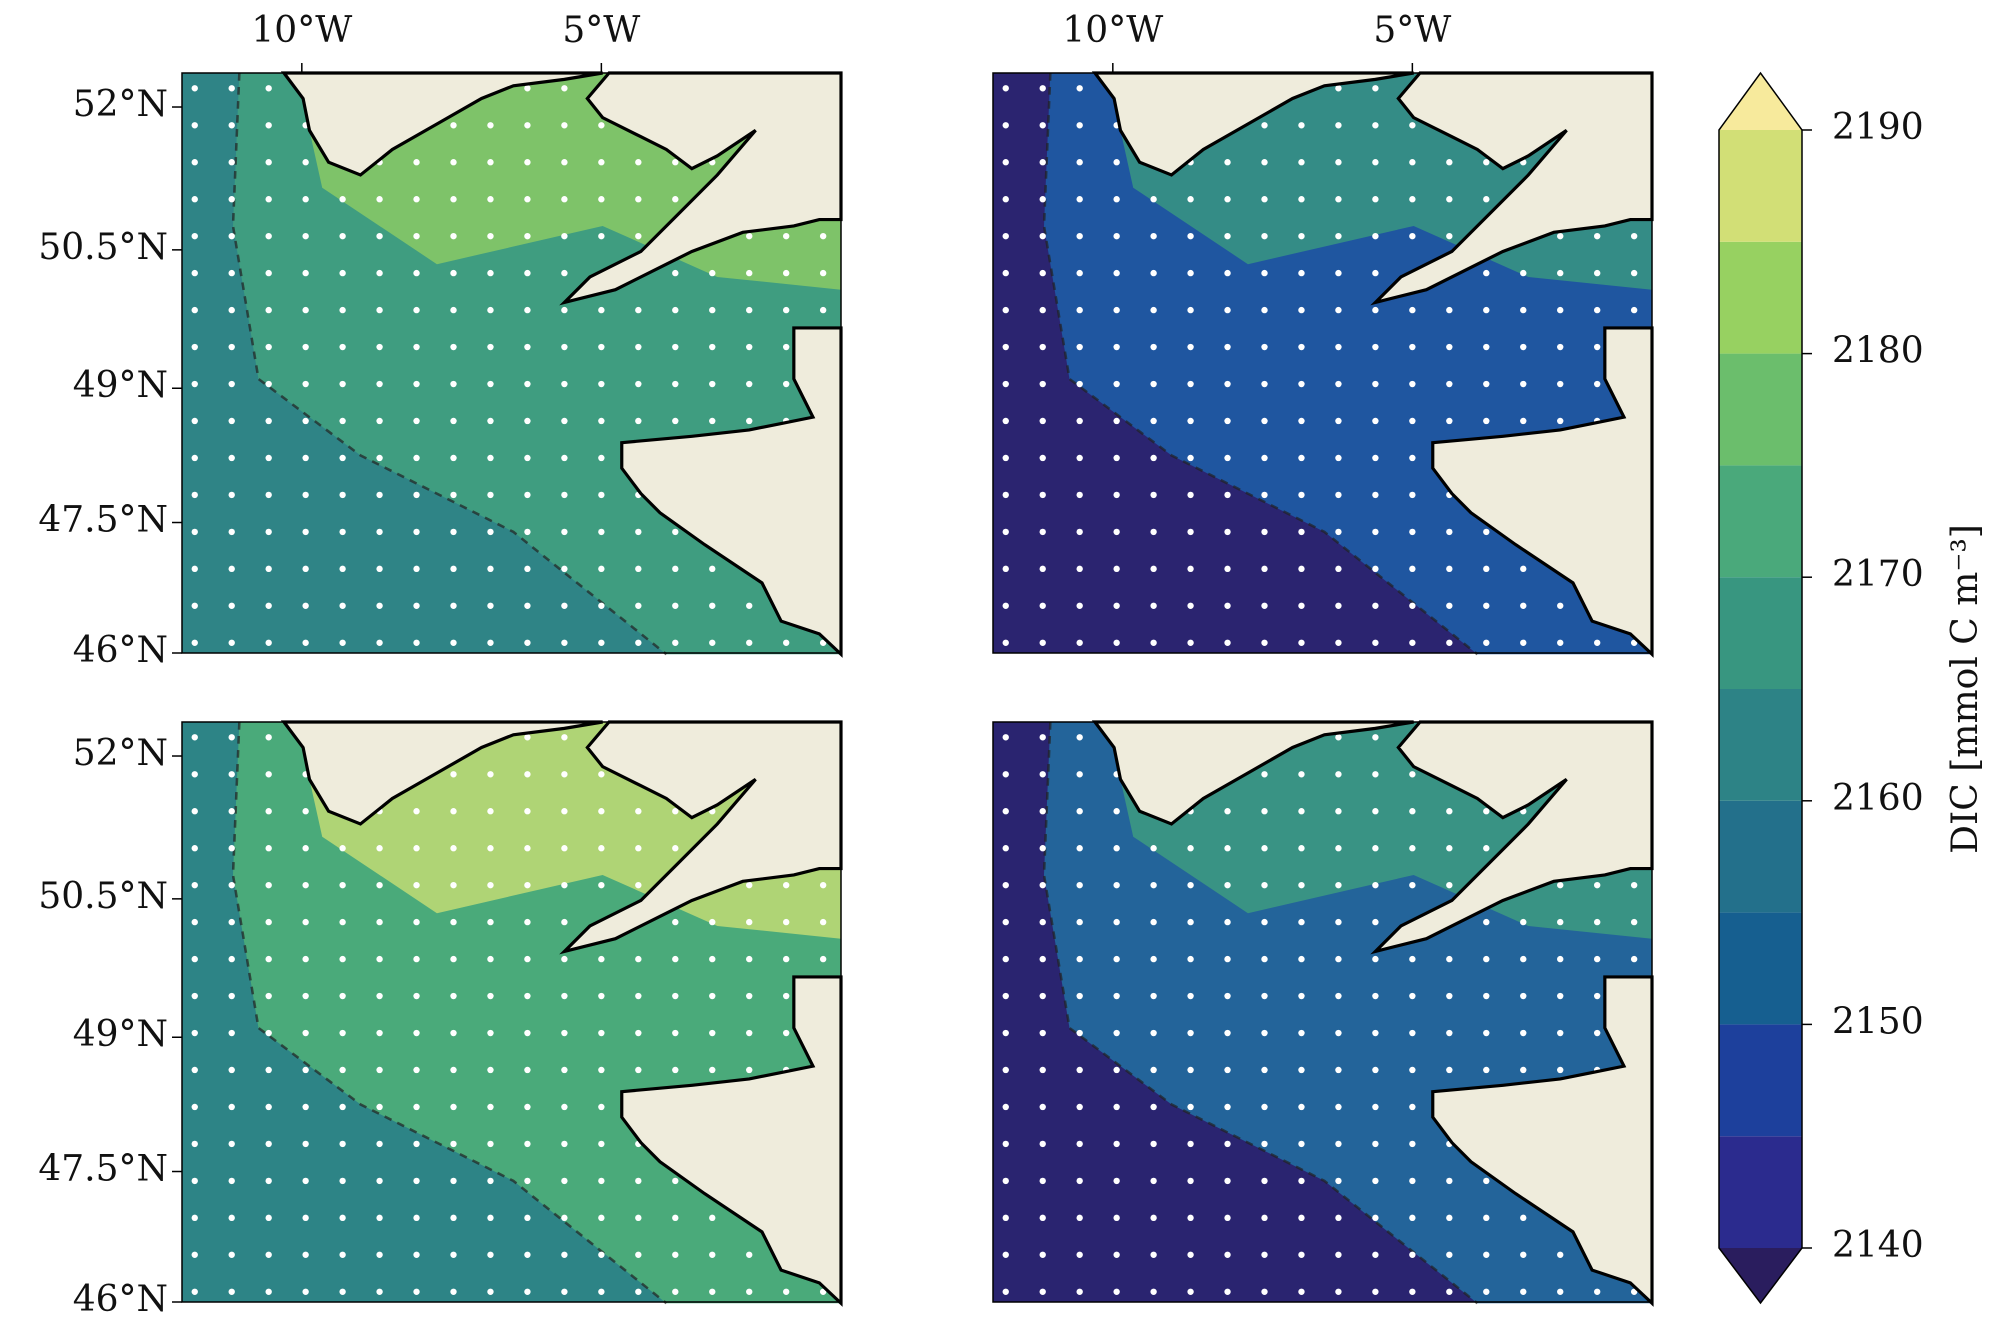 The height and width of the screenshot is (1324, 1997). Describe the element at coordinates (120, 753) in the screenshot. I see `y-tick-label: 52°N` at that location.